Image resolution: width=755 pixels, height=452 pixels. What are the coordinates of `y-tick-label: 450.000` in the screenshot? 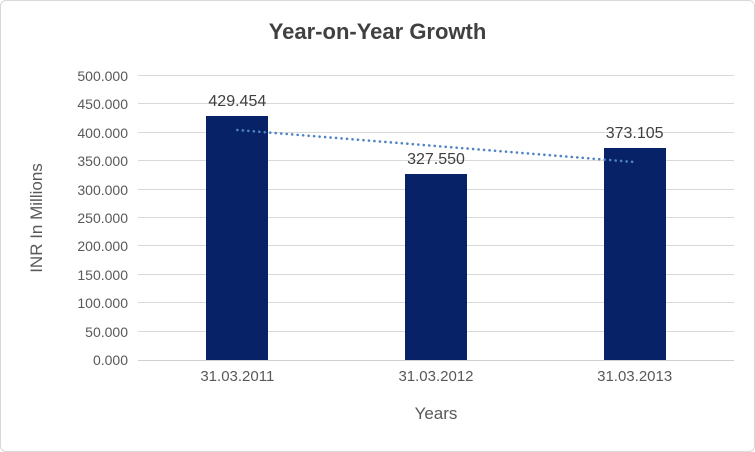 It's located at (102, 104).